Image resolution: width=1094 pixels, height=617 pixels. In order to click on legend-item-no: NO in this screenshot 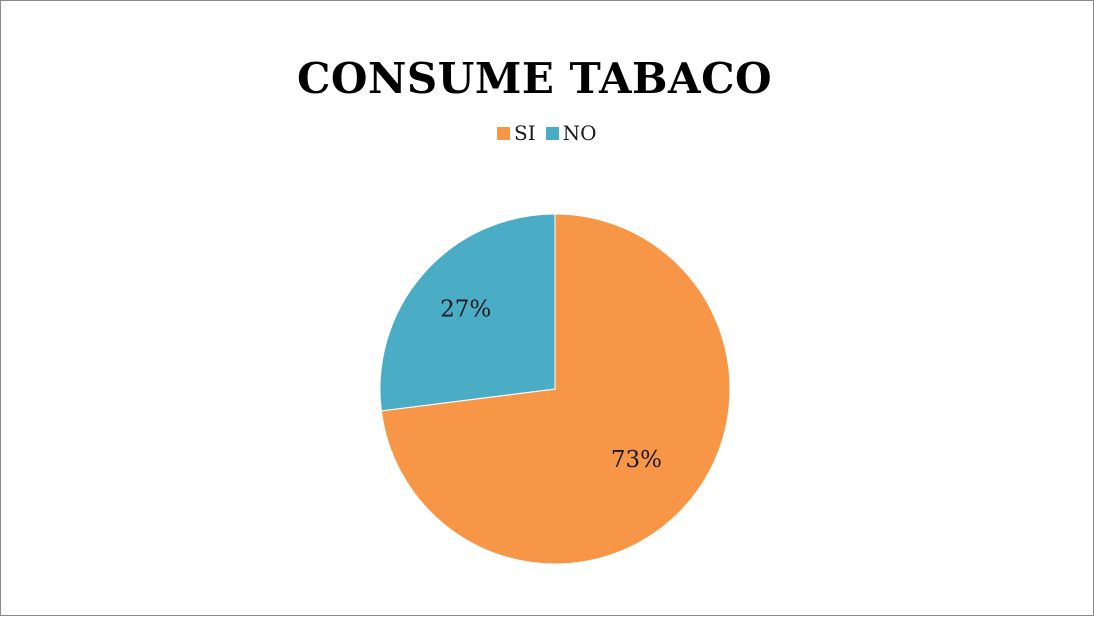, I will do `click(571, 133)`.